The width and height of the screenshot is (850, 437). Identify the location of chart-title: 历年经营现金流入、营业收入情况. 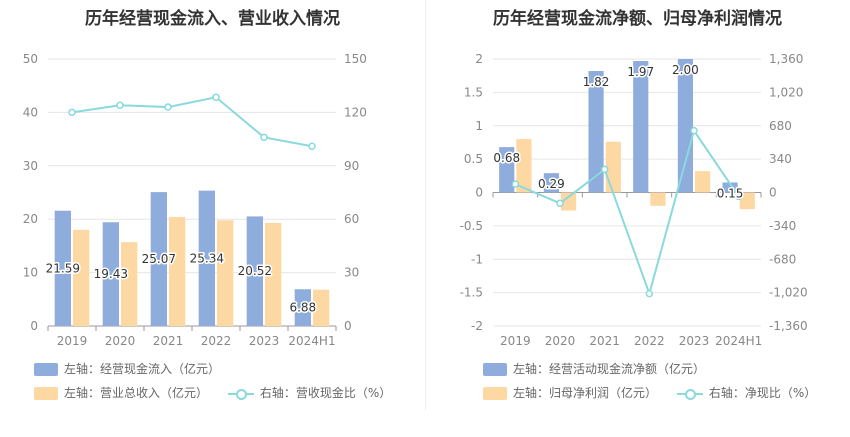
(212, 19).